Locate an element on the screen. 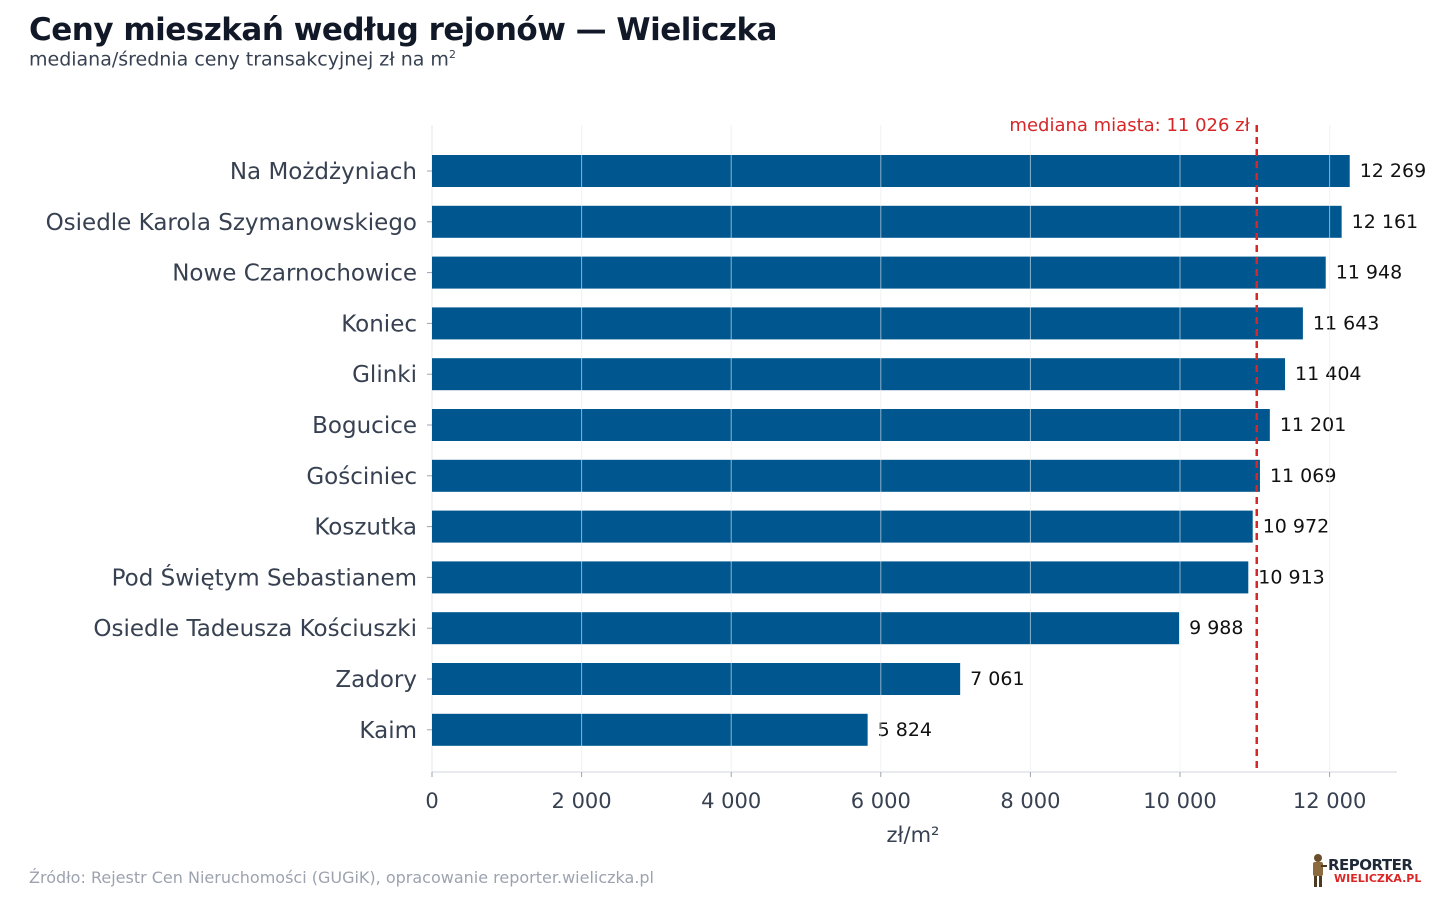 The height and width of the screenshot is (900, 1440). reporter-figure-icon is located at coordinates (1320, 870).